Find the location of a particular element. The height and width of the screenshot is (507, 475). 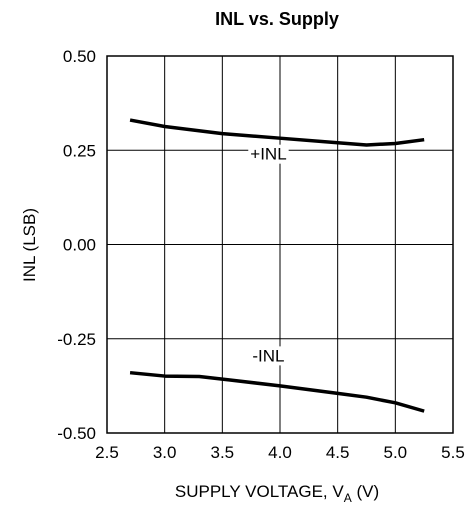

x-tick-label: 5.0 is located at coordinates (396, 452).